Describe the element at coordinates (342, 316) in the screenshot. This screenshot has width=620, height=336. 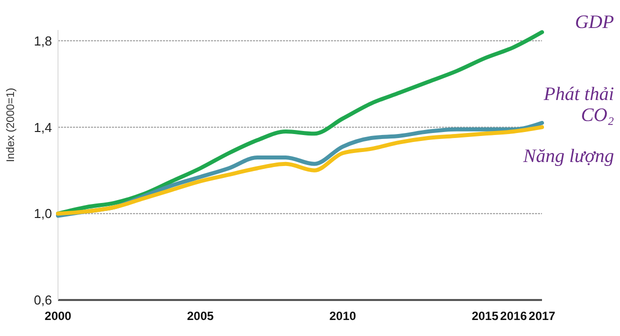
I see `x-tick-label: 2010` at that location.